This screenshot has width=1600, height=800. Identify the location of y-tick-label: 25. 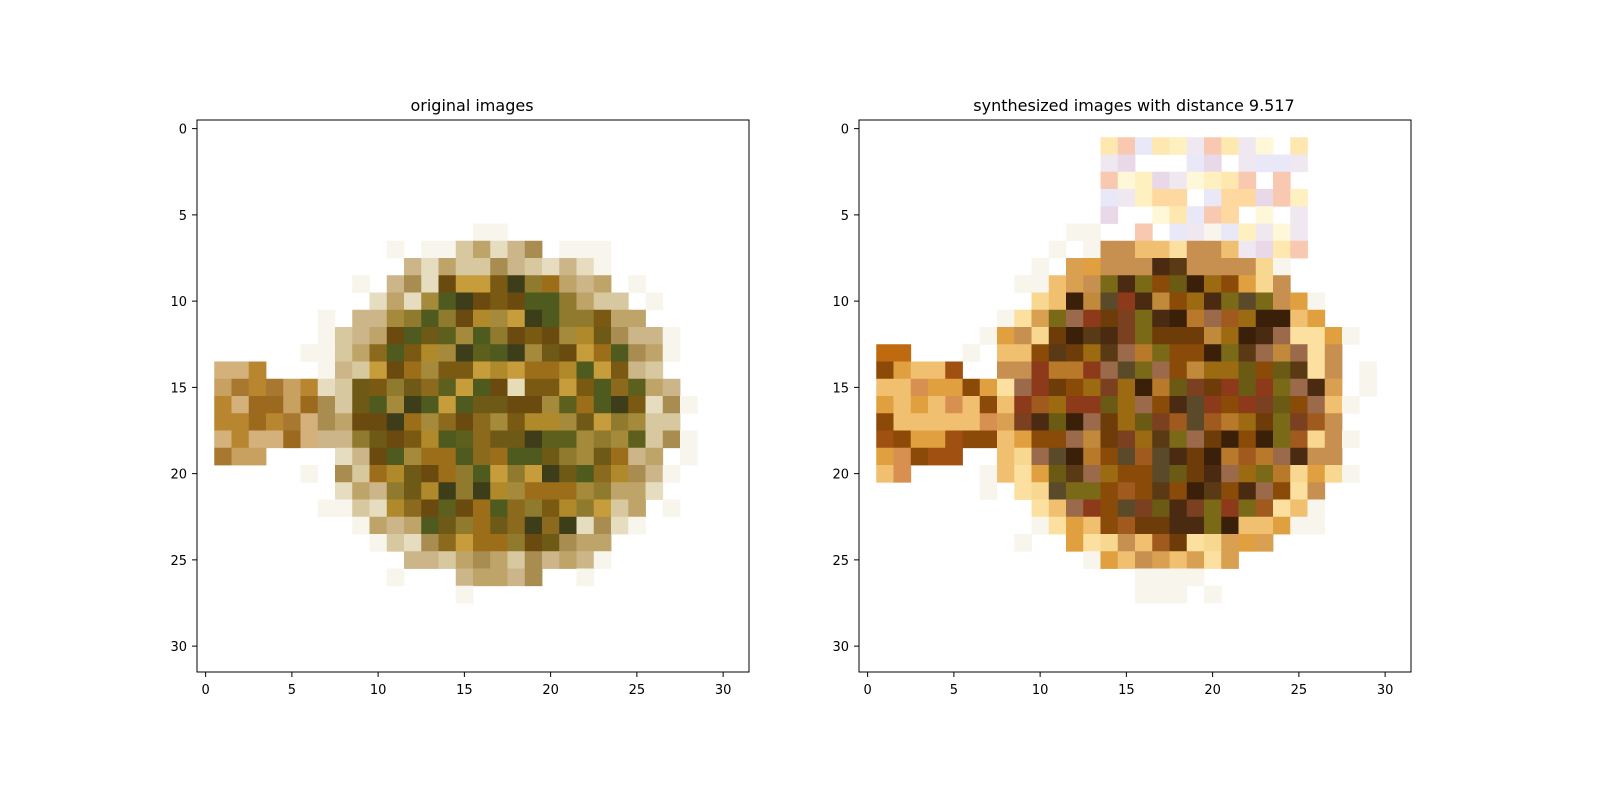
(840, 561).